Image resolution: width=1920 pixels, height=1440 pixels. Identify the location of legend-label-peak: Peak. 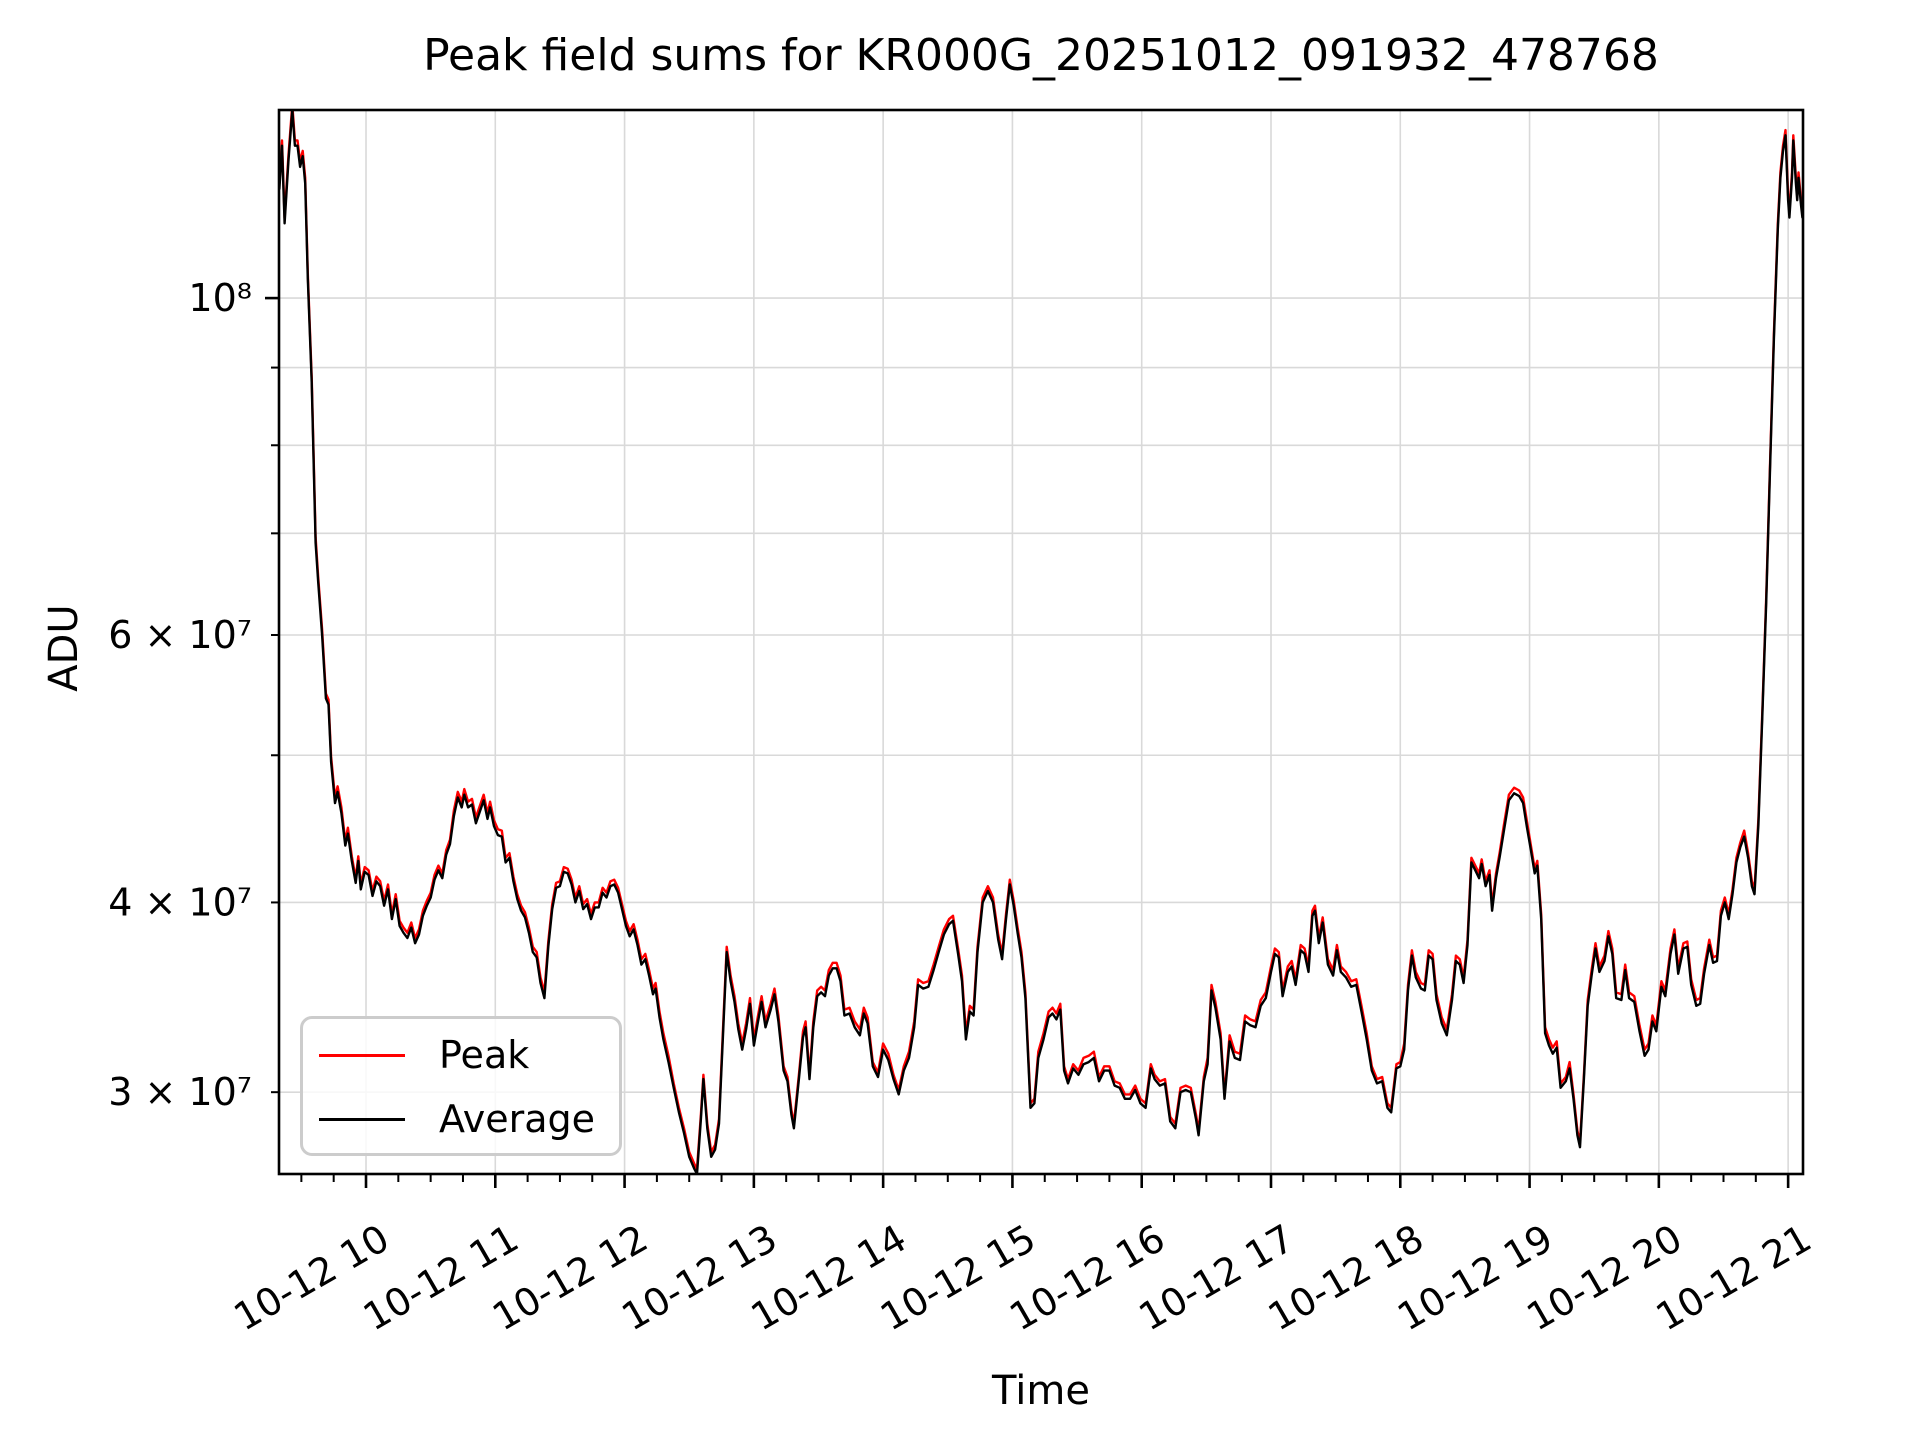
(484, 1055).